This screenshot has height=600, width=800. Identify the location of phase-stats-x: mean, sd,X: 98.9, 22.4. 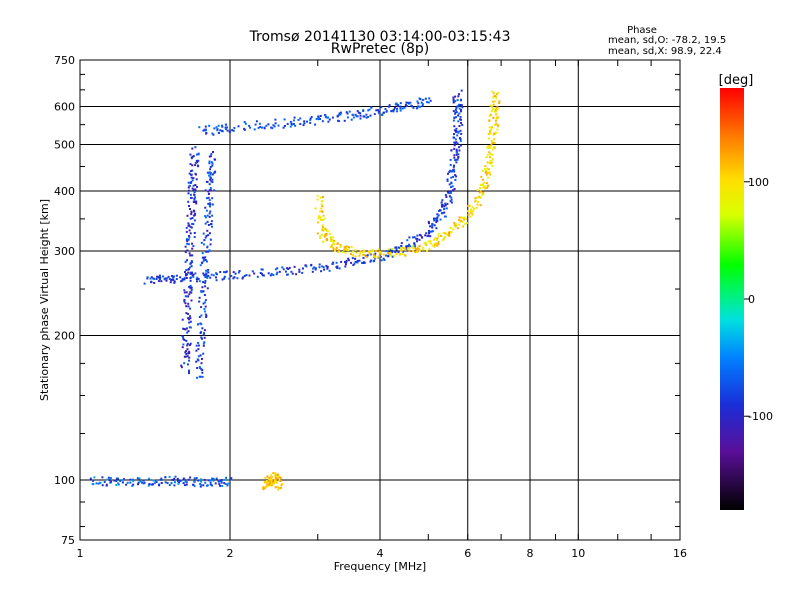
(665, 51).